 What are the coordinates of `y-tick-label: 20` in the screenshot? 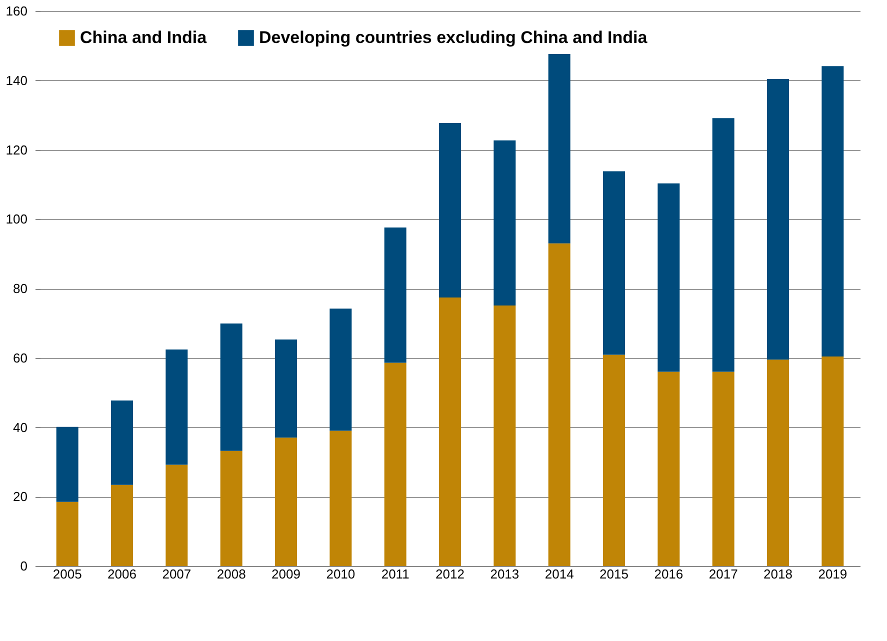 It's located at (20, 496).